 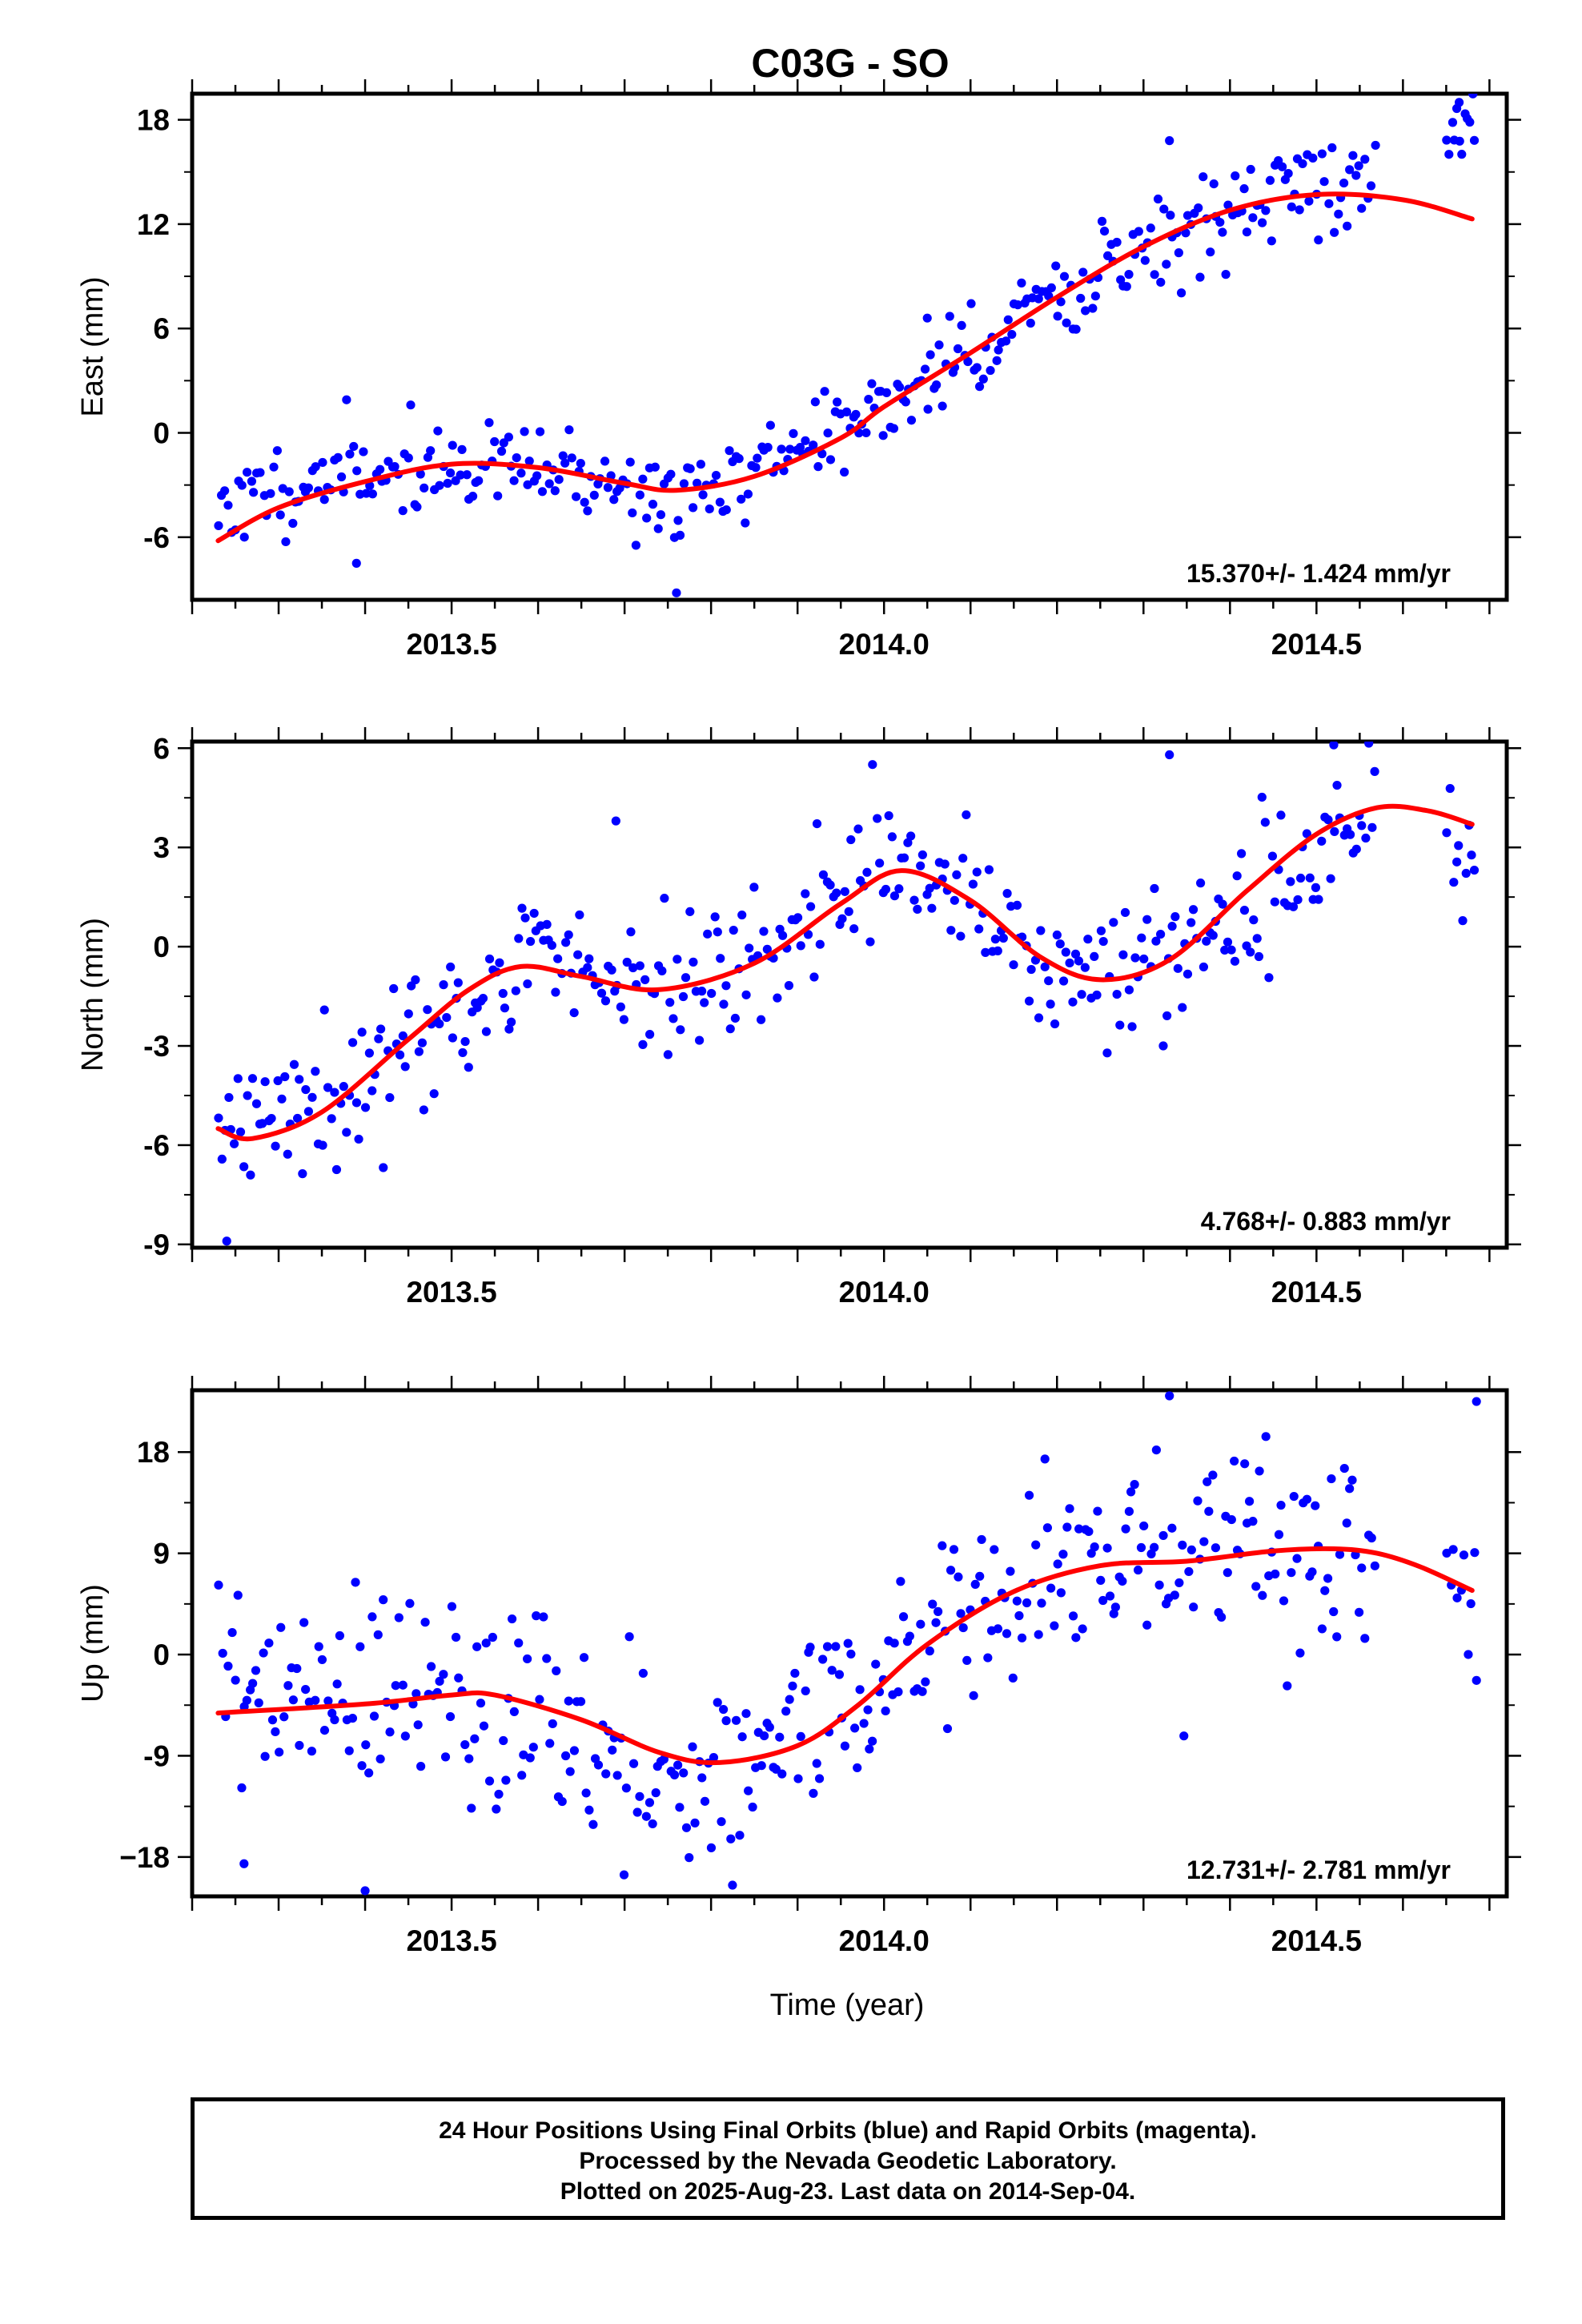 I want to click on x-tick-label: 2014.5, so click(x=1316, y=644).